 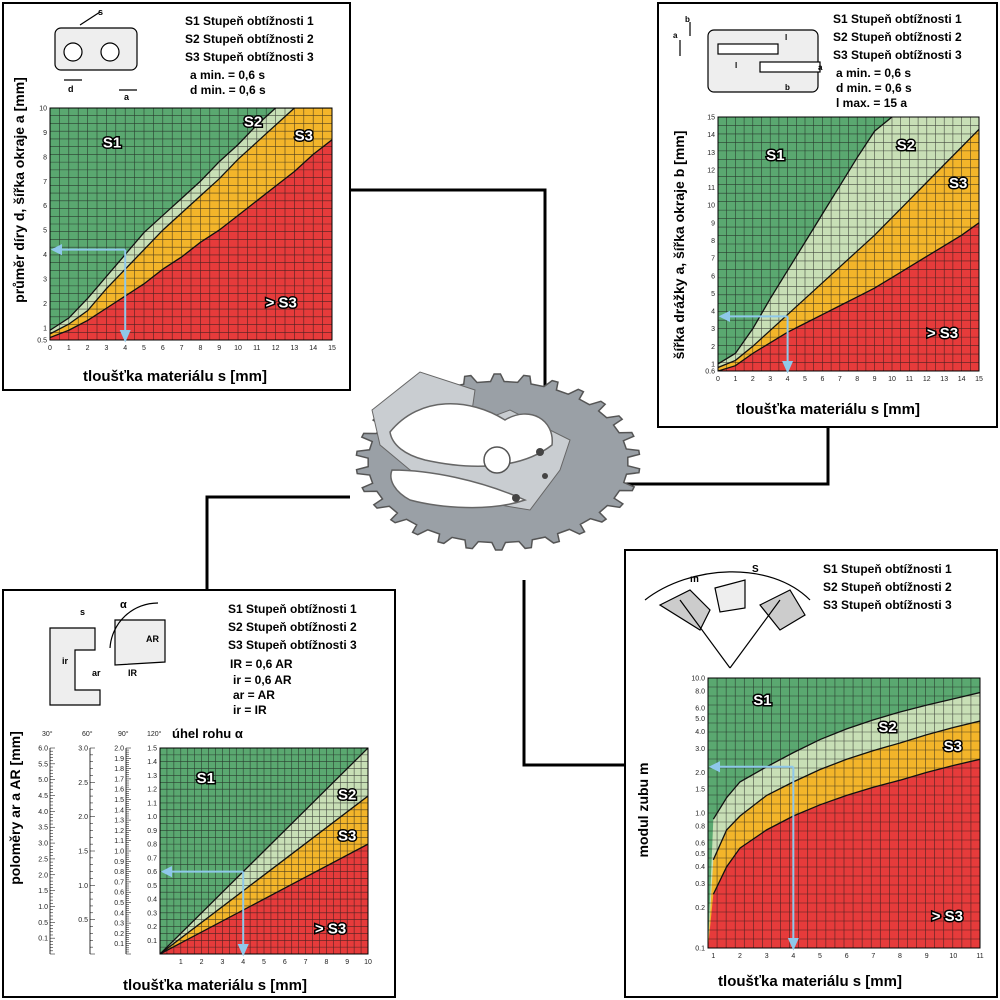 What do you see at coordinates (152, 845) in the screenshot?
I see `y-tick-label: 0.8` at bounding box center [152, 845].